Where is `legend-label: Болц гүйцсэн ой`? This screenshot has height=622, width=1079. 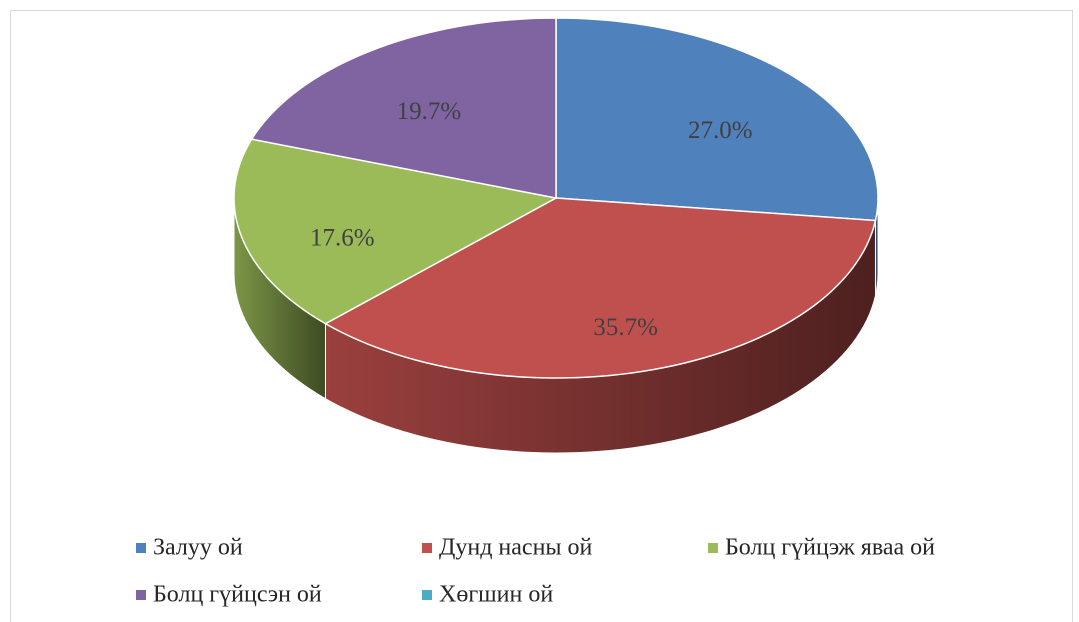
legend-label: Болц гүйцсэн ой is located at coordinates (237, 595).